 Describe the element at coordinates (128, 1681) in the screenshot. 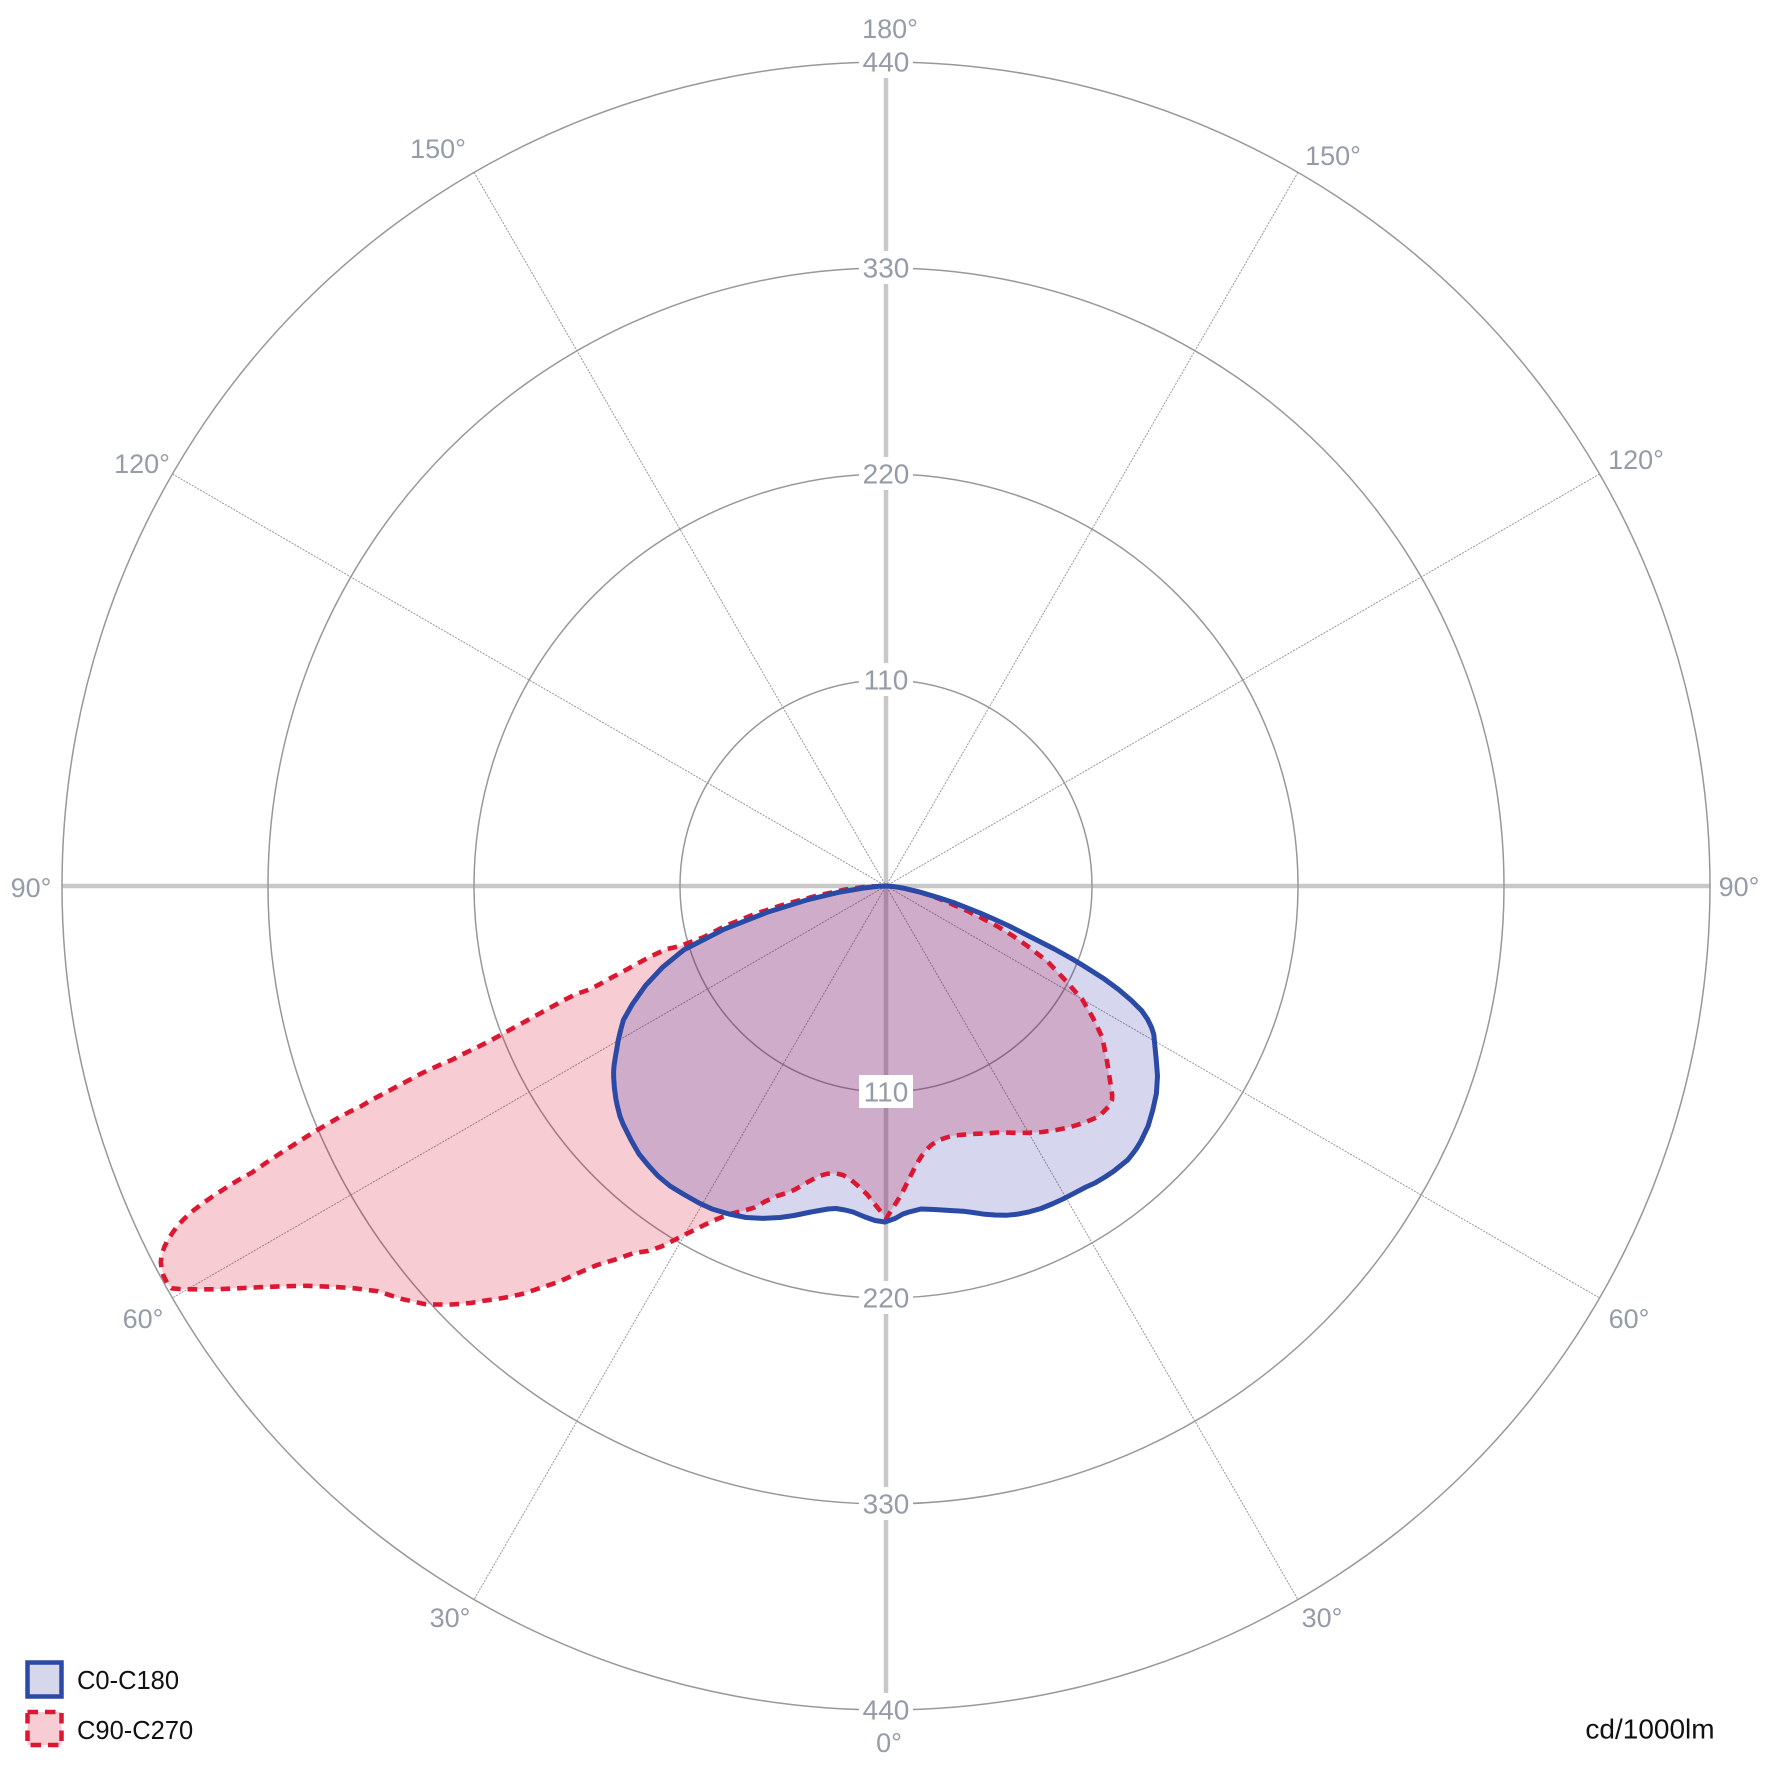

I see `svg-text: C0-C180` at that location.